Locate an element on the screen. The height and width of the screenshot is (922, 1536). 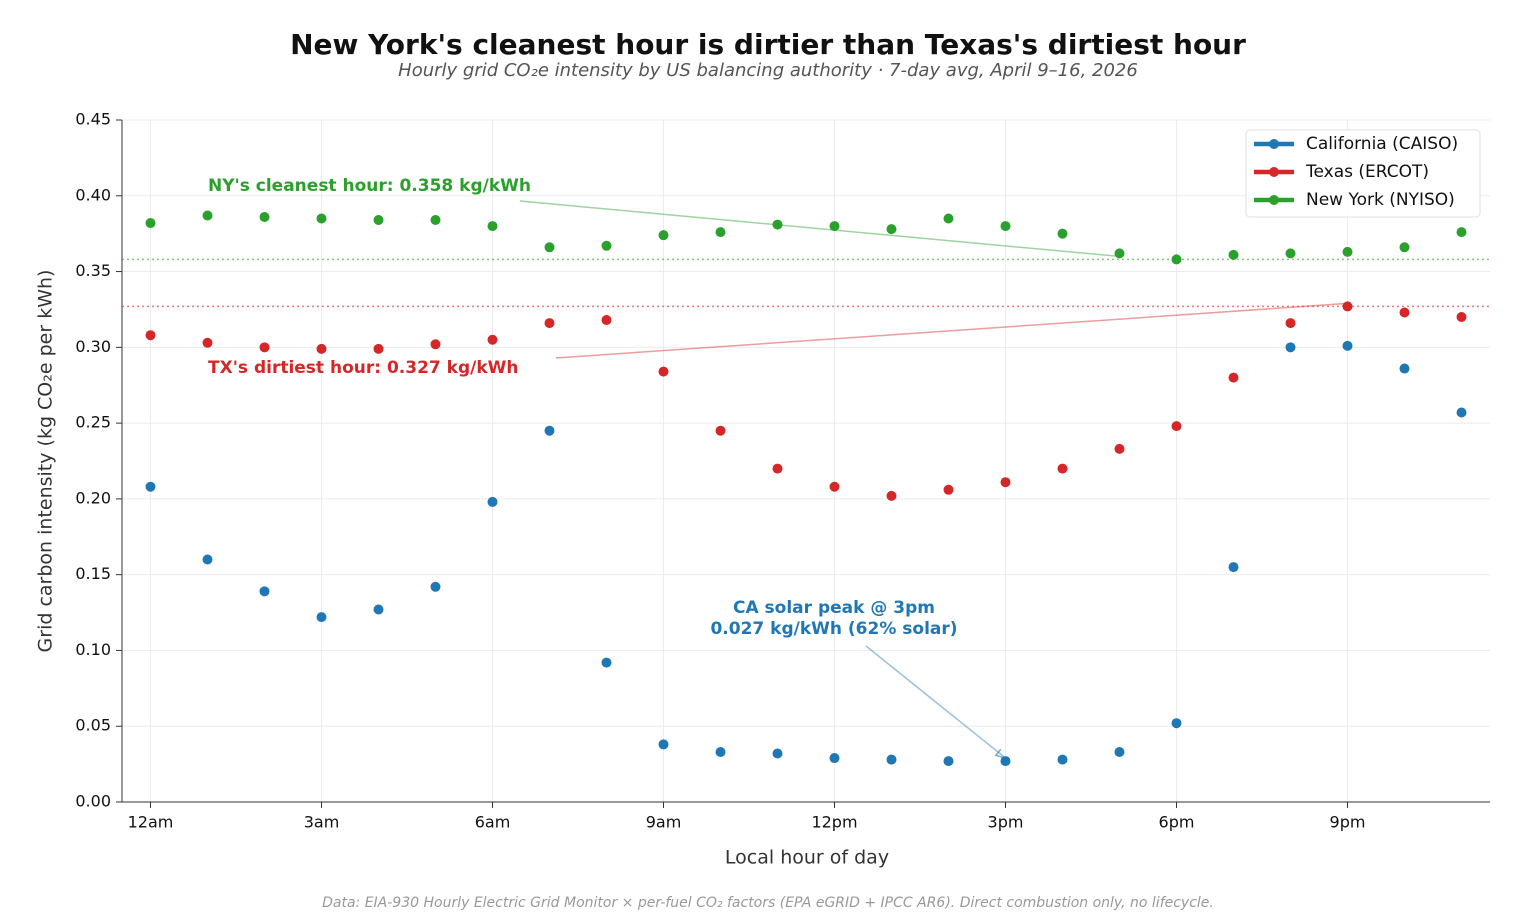
x-tick-label: 12am is located at coordinates (151, 822).